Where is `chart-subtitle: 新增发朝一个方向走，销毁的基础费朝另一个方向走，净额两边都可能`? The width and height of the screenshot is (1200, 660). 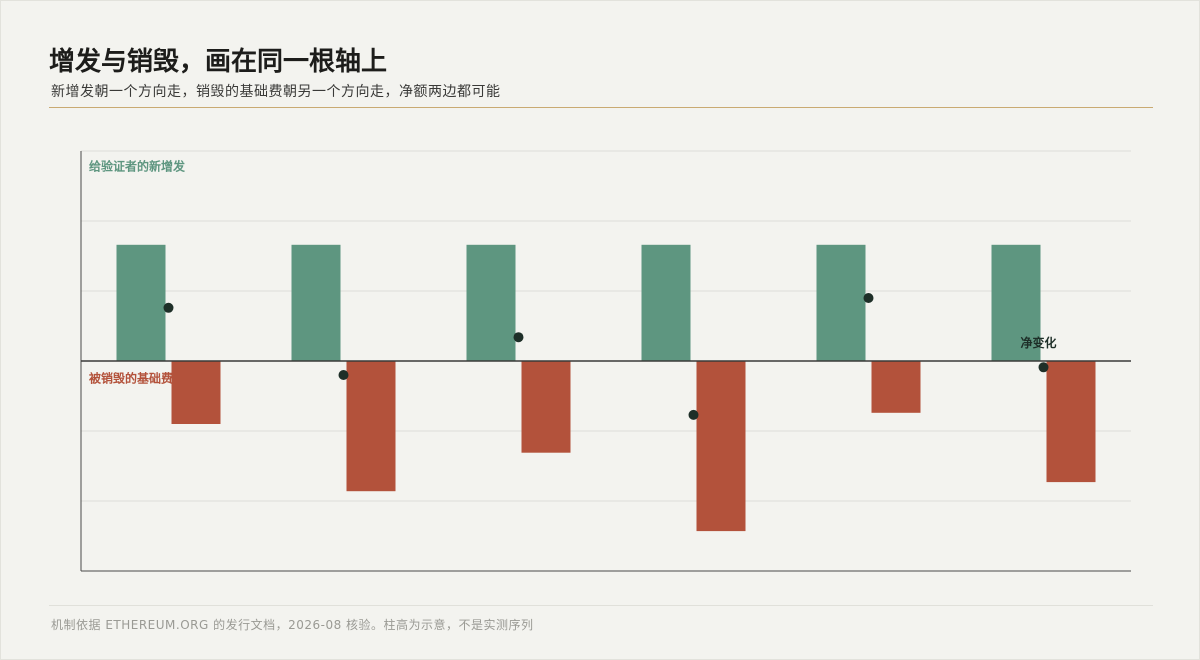
chart-subtitle: 新增发朝一个方向走，销毁的基础费朝另一个方向走，净额两边都可能 is located at coordinates (276, 92).